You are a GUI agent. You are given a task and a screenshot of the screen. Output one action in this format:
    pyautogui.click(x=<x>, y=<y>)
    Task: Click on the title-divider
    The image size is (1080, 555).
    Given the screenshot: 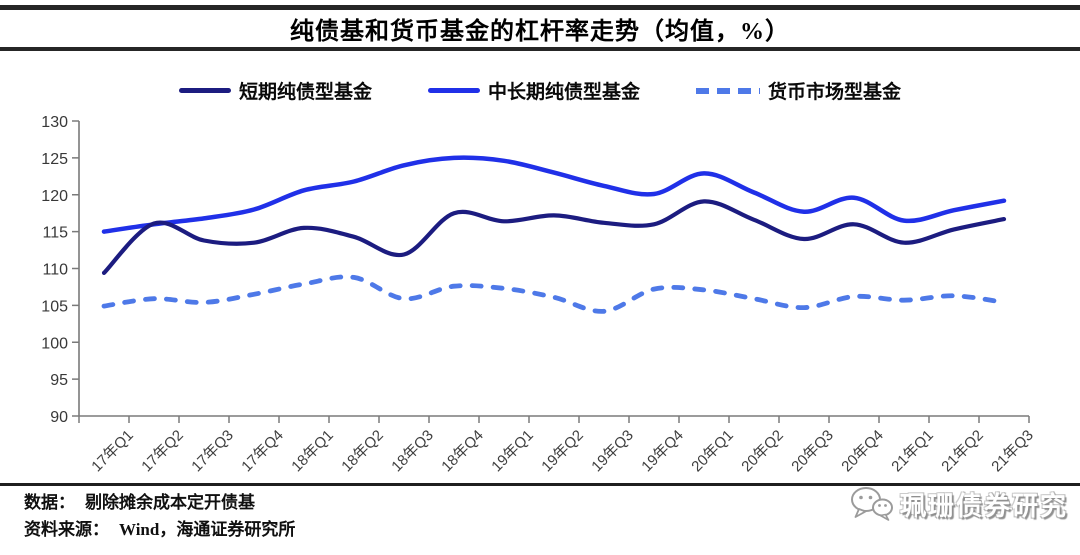 What is the action you would take?
    pyautogui.click(x=540, y=49)
    